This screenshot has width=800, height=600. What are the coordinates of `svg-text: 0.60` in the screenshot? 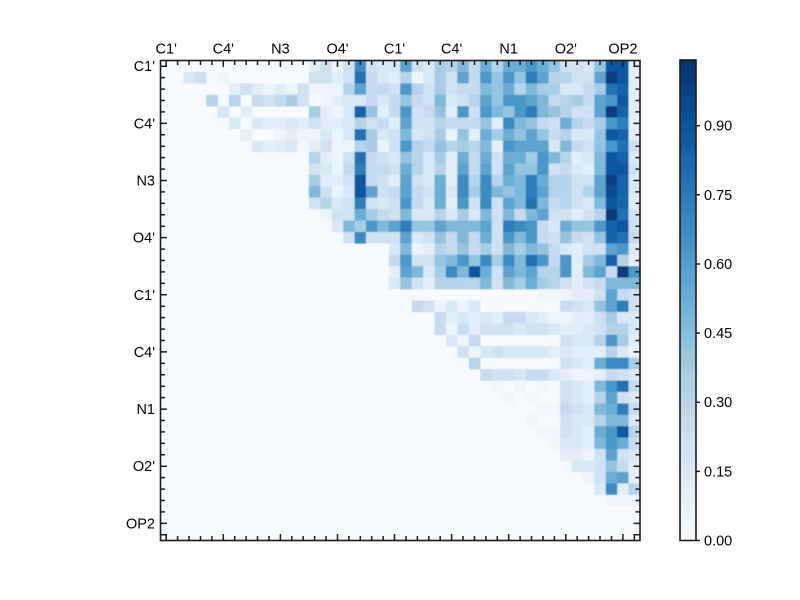 It's located at (718, 265).